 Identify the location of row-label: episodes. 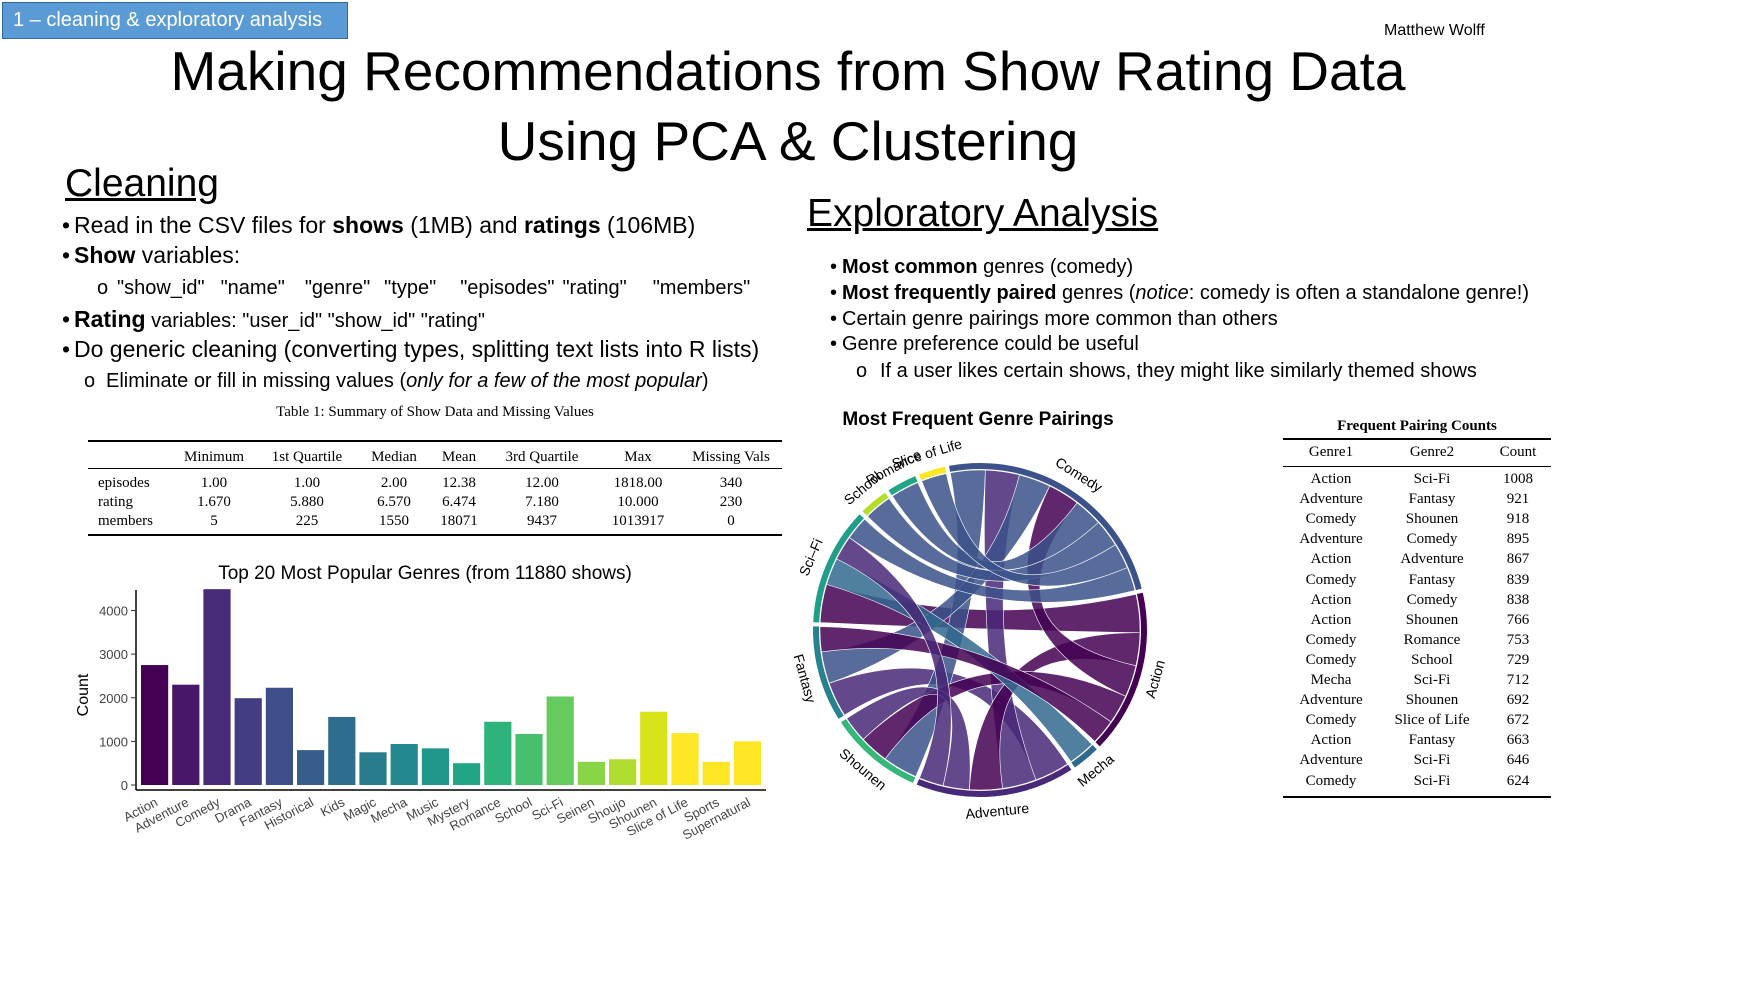
(124, 483).